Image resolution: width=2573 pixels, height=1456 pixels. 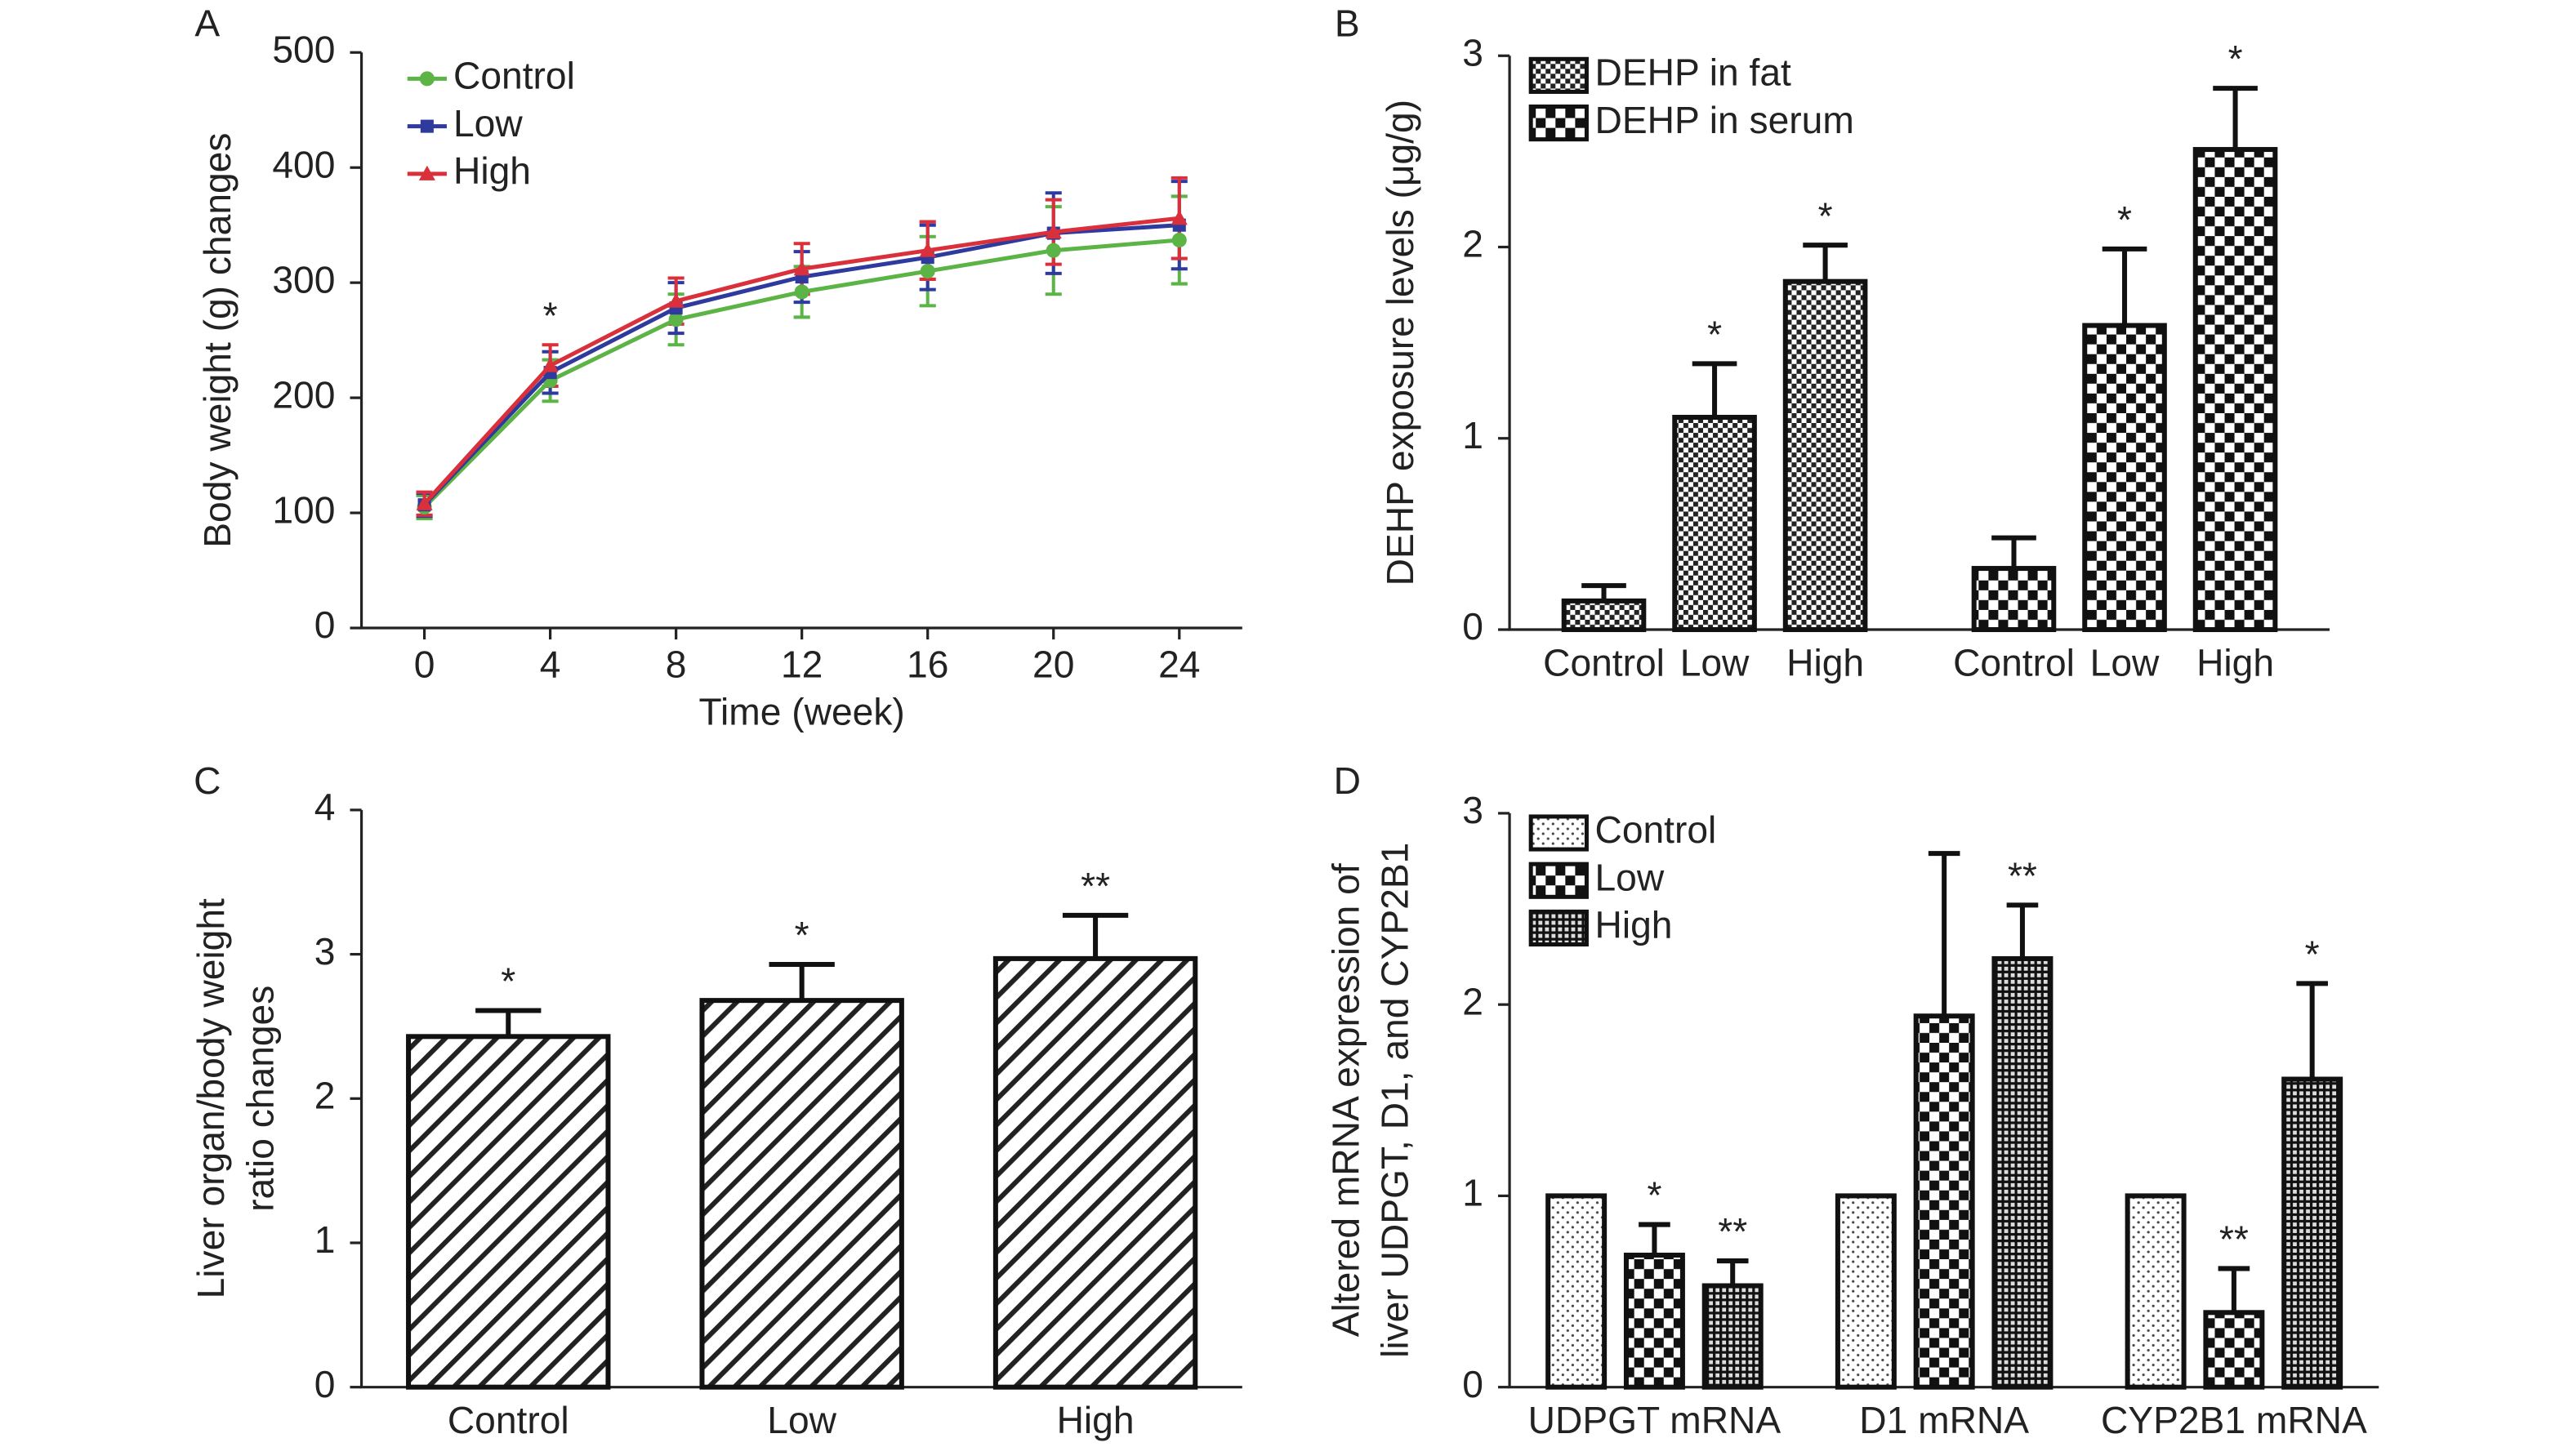 What do you see at coordinates (1347, 23) in the screenshot?
I see `panel-label: B` at bounding box center [1347, 23].